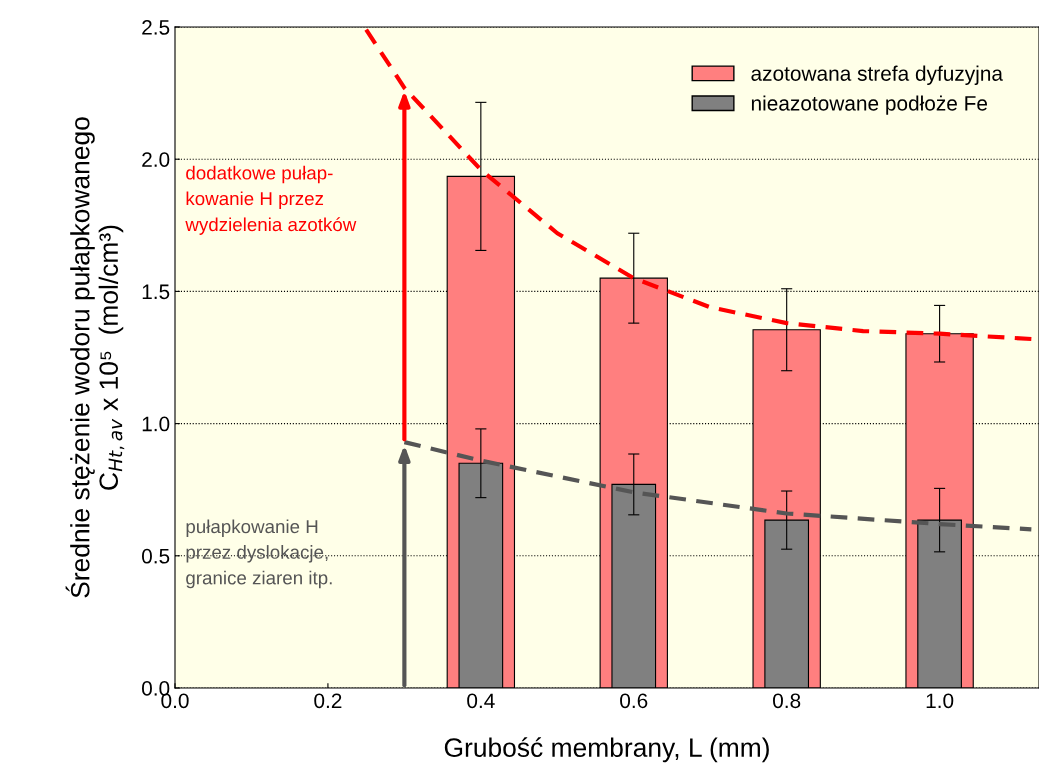 The image size is (1039, 779). What do you see at coordinates (156, 27) in the screenshot?
I see `y-tick-label: 2.5` at bounding box center [156, 27].